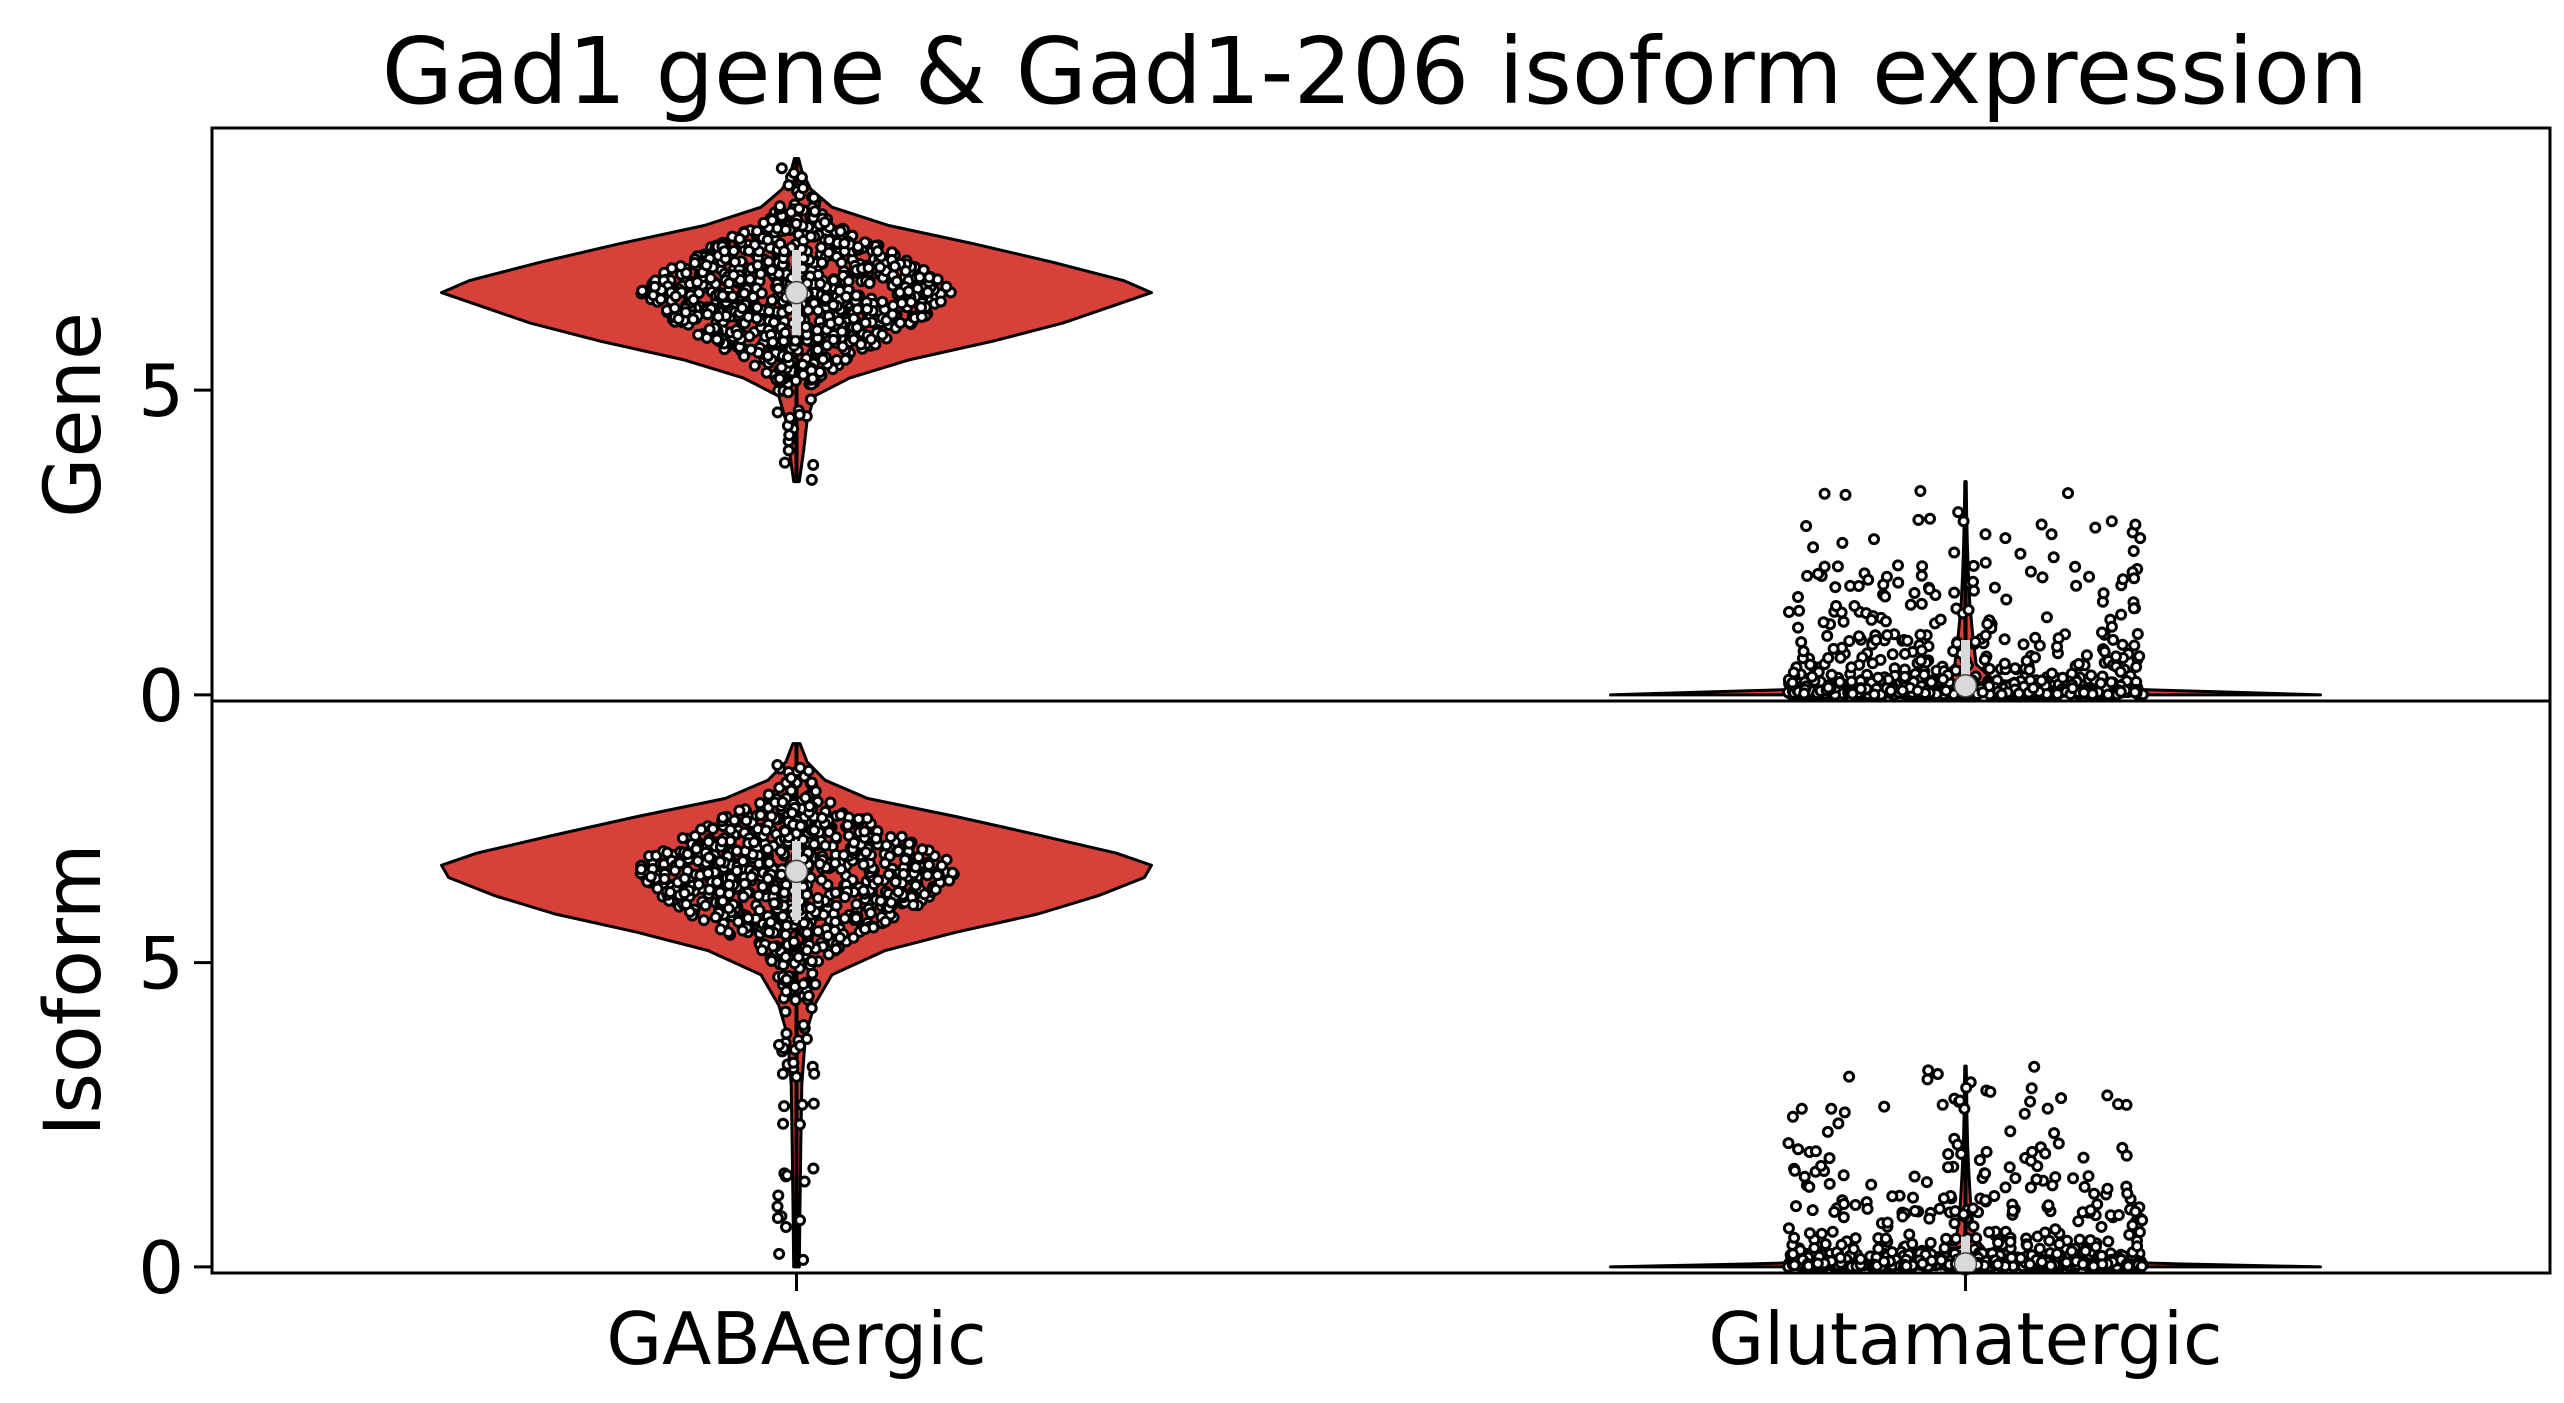 This screenshot has width=2564, height=1403. I want to click on x-tick-label-glutamatergic: Glutamatergic, so click(1965, 1339).